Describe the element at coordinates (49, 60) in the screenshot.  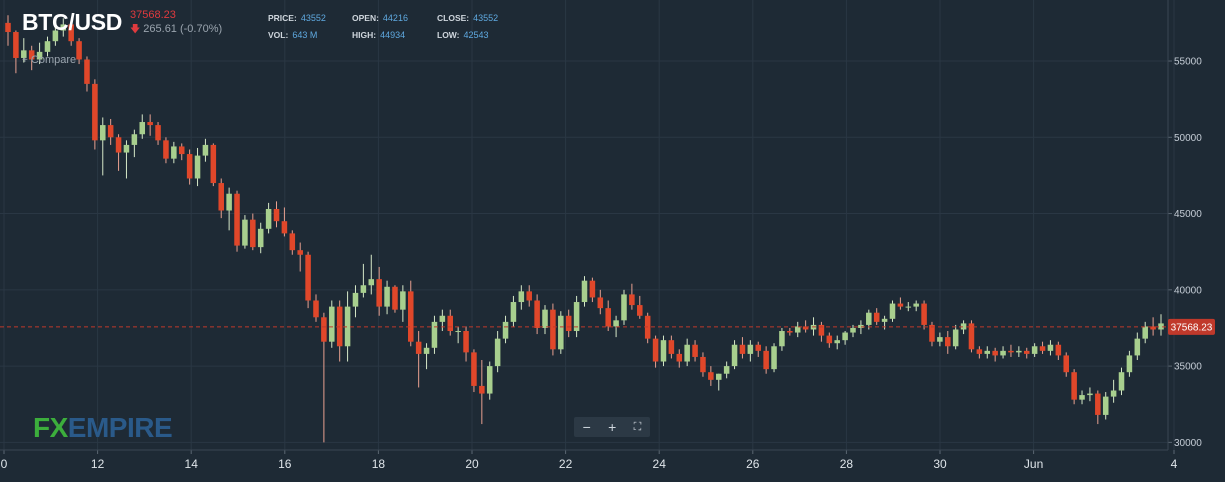
I see `compare-button: + Compare` at that location.